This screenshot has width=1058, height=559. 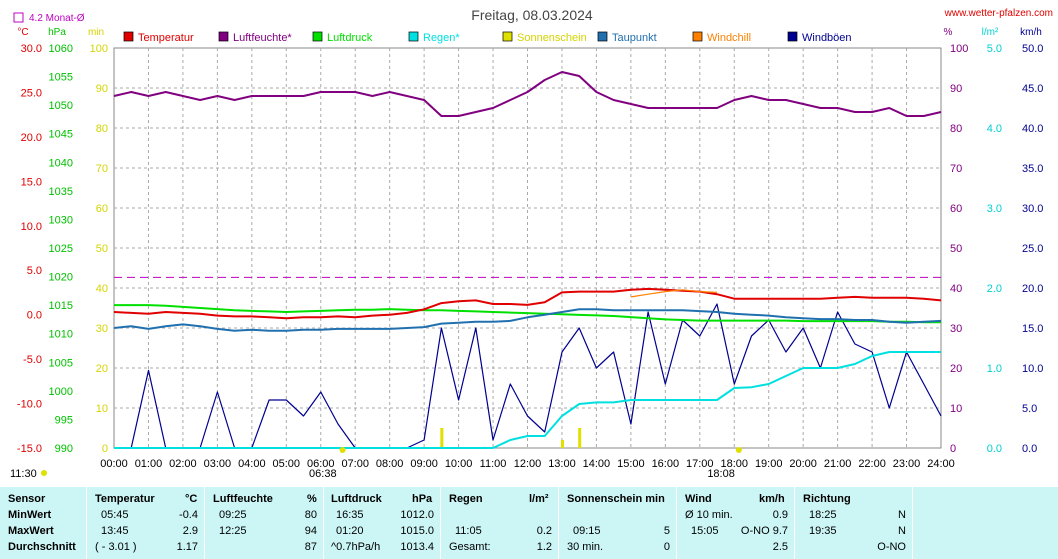 I want to click on day-length: 11:30, so click(x=23, y=474).